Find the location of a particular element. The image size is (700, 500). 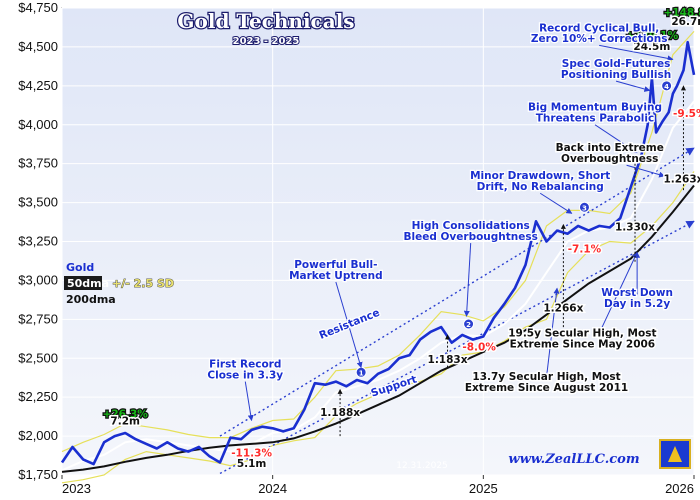

annotation-label: Worst Down is located at coordinates (637, 293).